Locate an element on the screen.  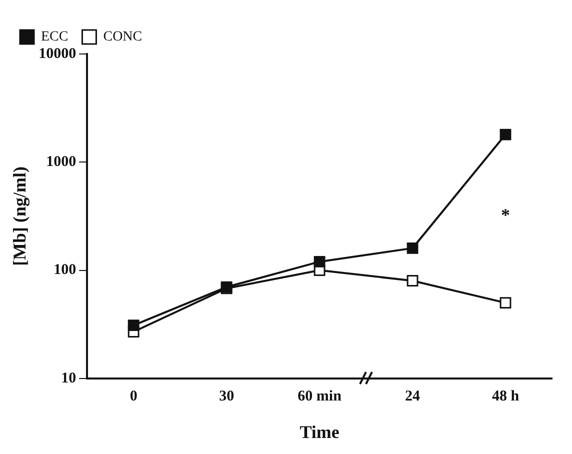
y-tick-label: 10000 is located at coordinates (57, 54).